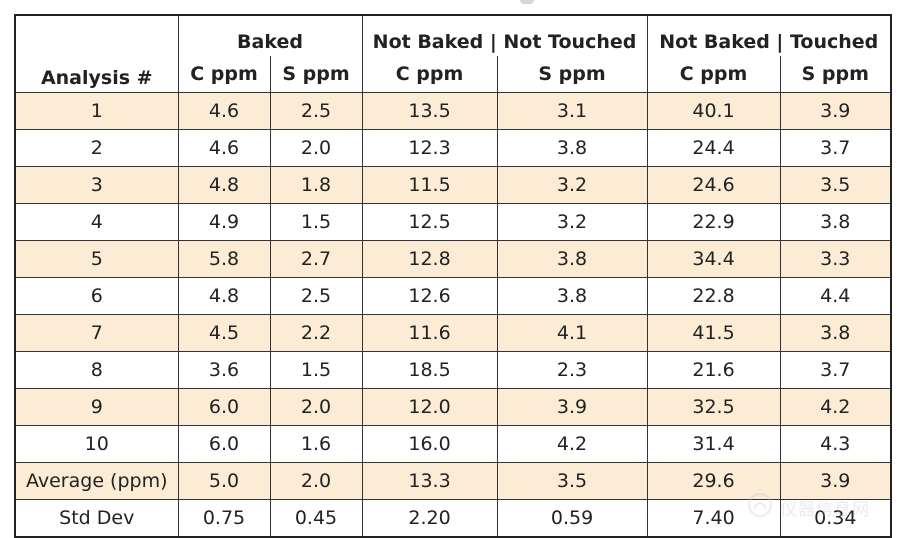 Image resolution: width=900 pixels, height=538 pixels. I want to click on table-row: 8 3.6 1.5 18.5 2.3 21.6 3.7, so click(453, 370).